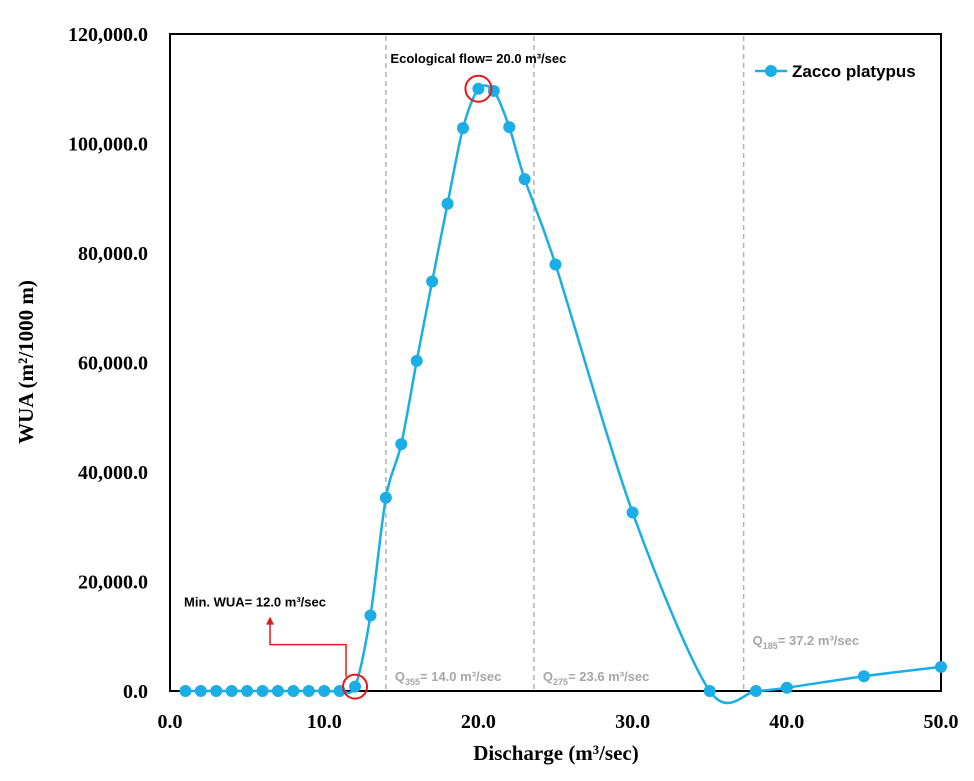 Image resolution: width=974 pixels, height=781 pixels. What do you see at coordinates (108, 35) in the screenshot?
I see `y-tick-label: 120,000.0` at bounding box center [108, 35].